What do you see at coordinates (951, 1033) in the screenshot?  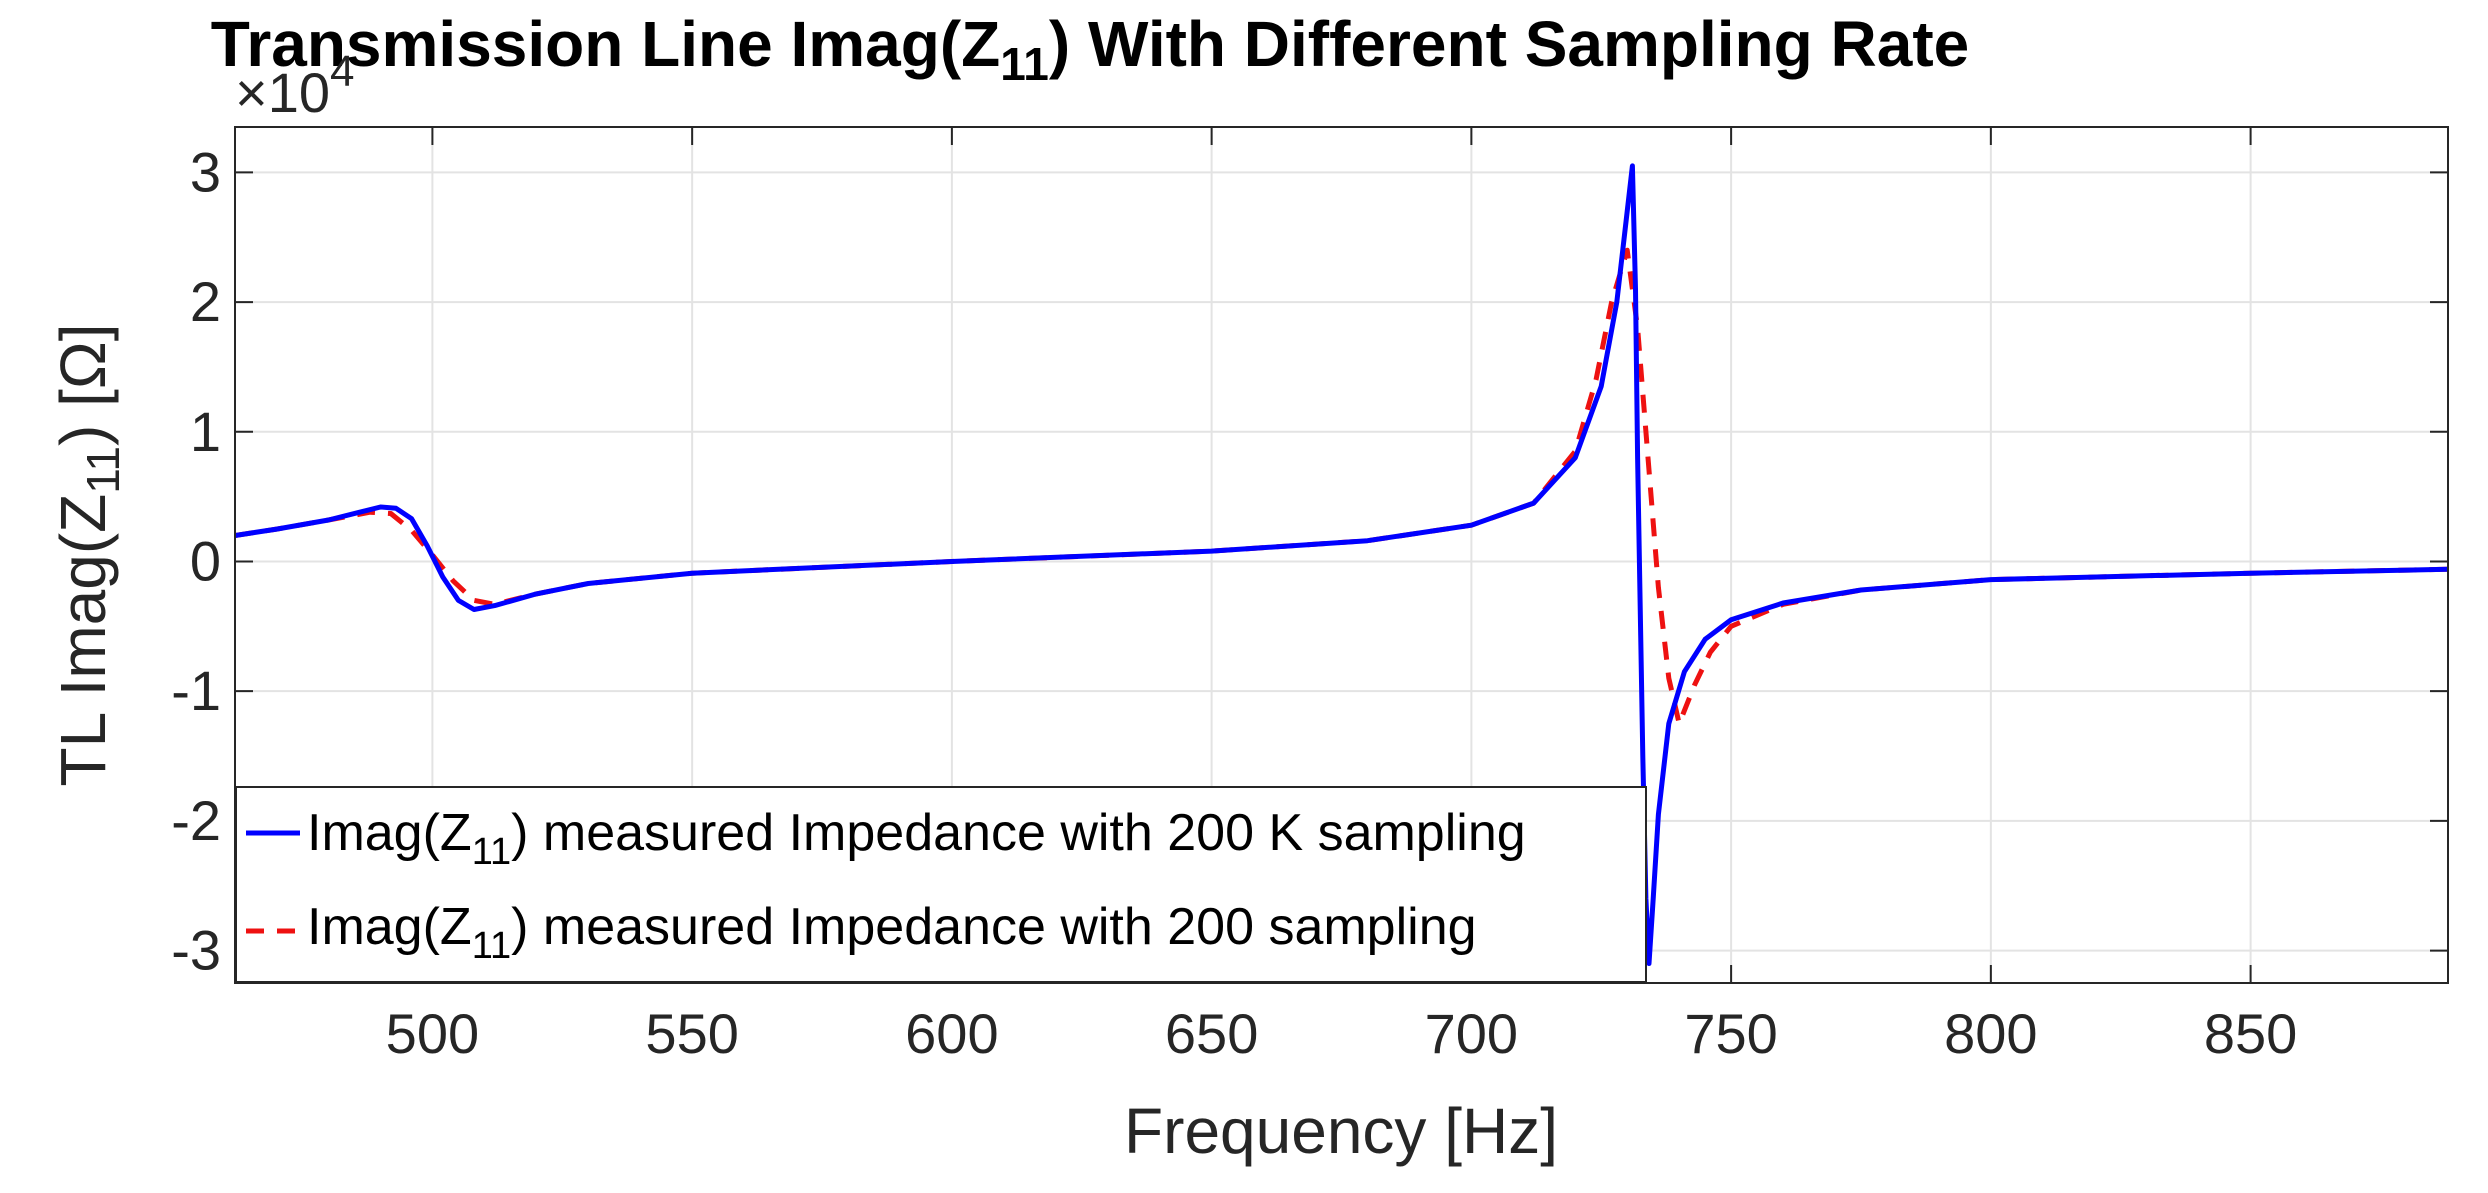 I see `x-tick-label: 600` at bounding box center [951, 1033].